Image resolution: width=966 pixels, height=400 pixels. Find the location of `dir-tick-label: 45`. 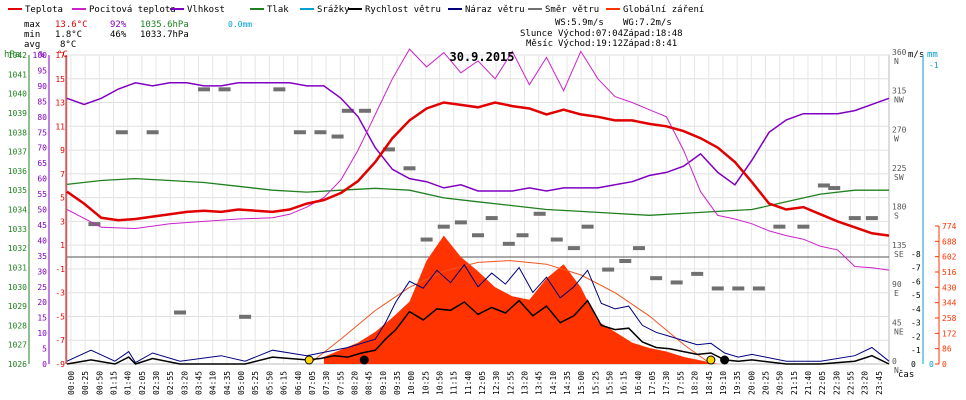

dir-tick-label: 45 is located at coordinates (897, 322).